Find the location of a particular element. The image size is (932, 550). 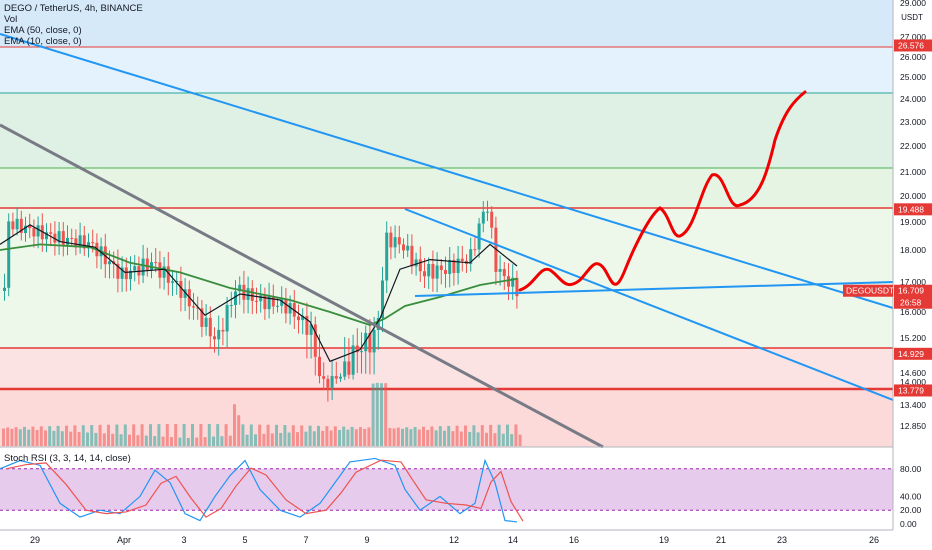

time-tick-label: 7 is located at coordinates (305, 540).